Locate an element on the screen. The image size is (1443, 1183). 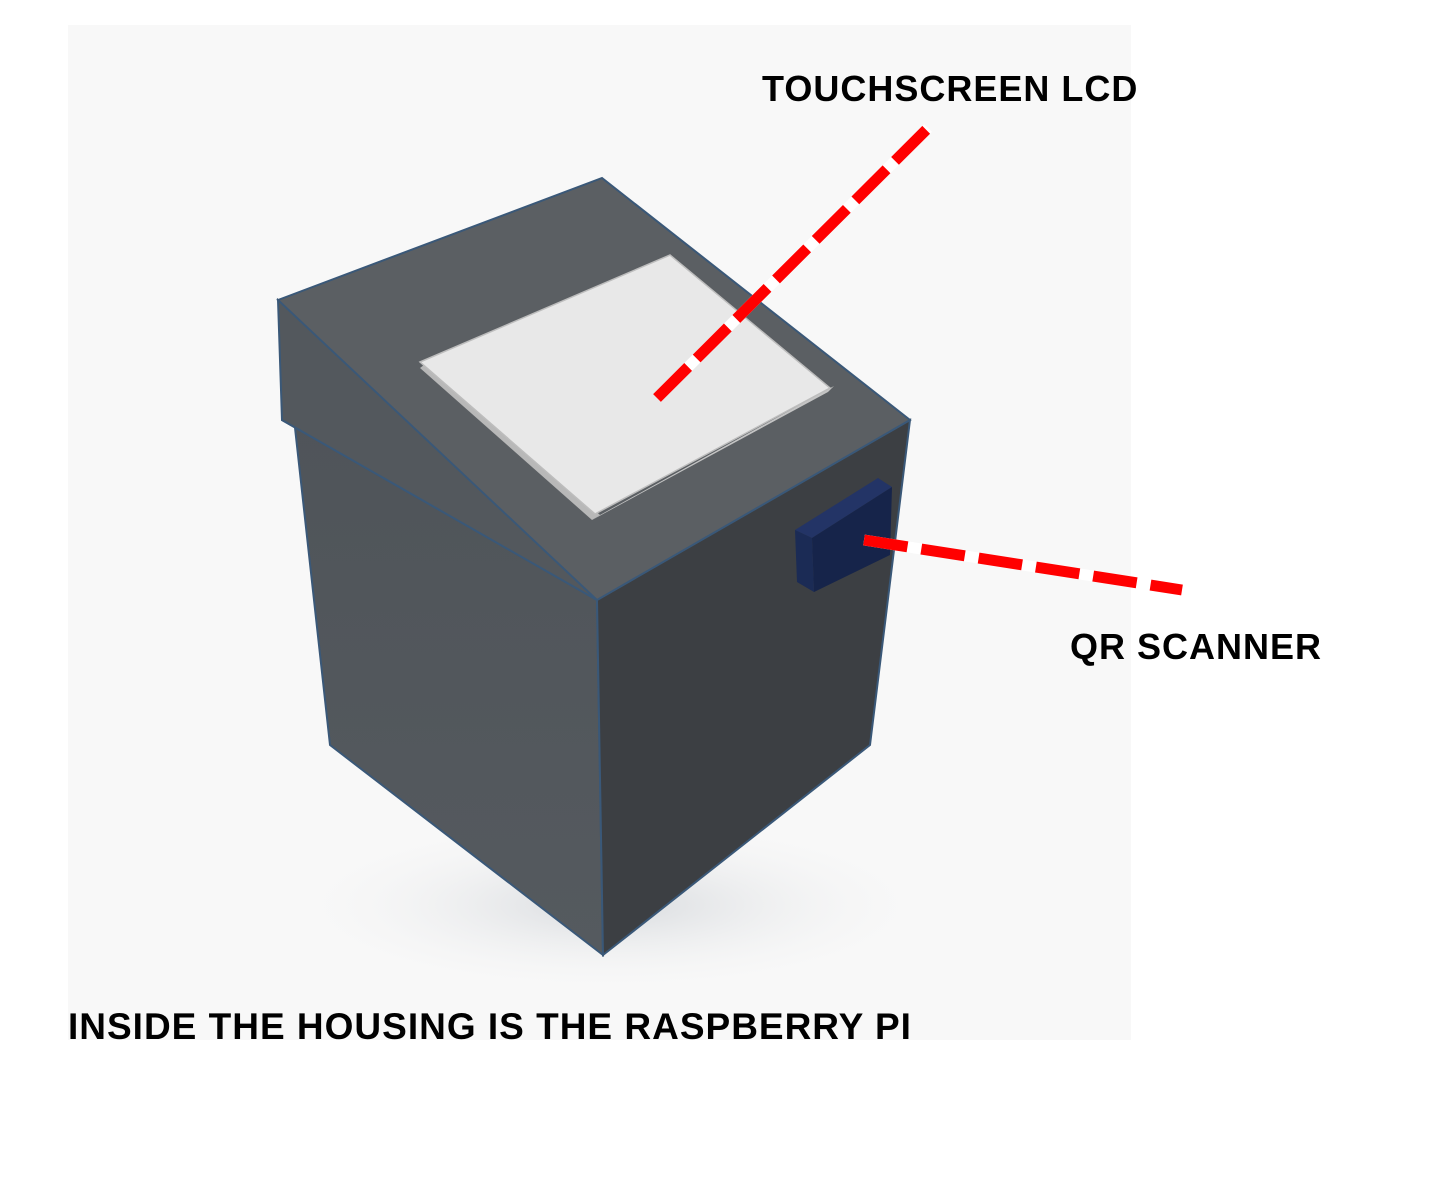
touchscreen-icon is located at coordinates (626, 387).